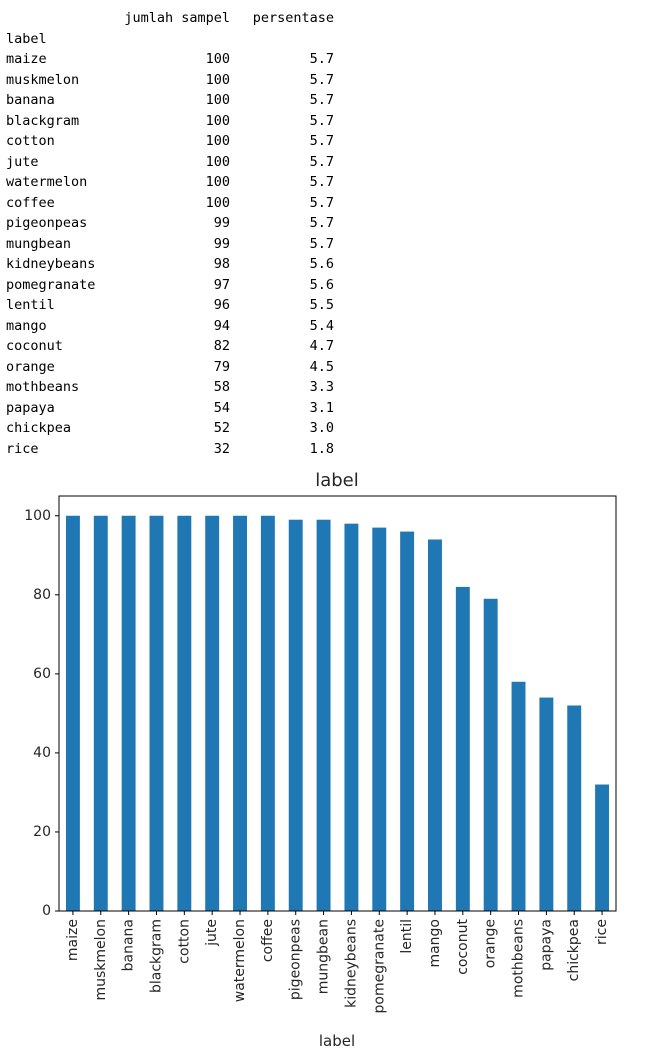 The width and height of the screenshot is (651, 1054). Describe the element at coordinates (30, 366) in the screenshot. I see `row-label: orange` at that location.